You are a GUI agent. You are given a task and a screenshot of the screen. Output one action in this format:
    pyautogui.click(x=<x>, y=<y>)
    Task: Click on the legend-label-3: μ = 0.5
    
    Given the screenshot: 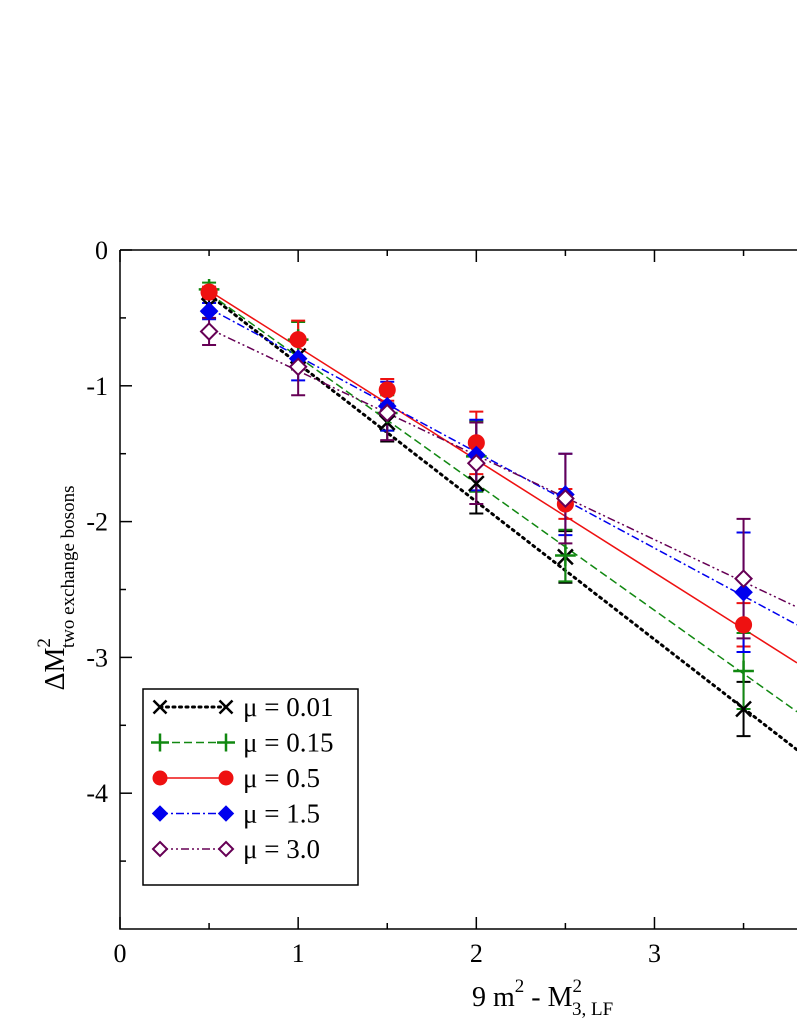 What is the action you would take?
    pyautogui.click(x=281, y=778)
    